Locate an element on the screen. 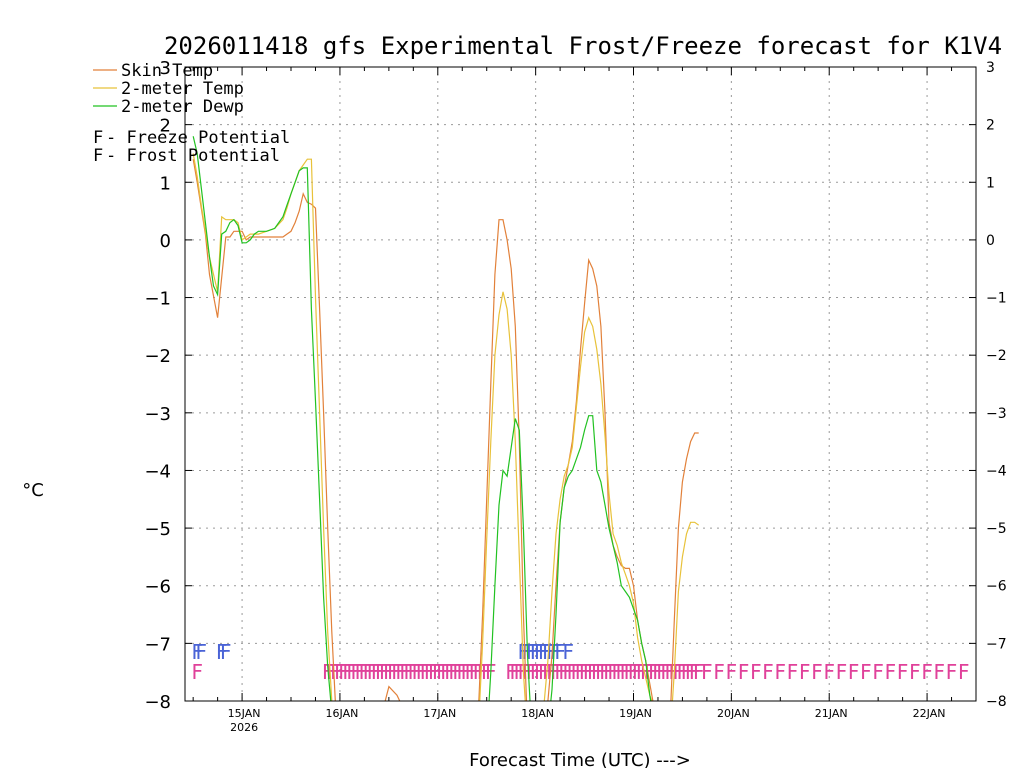 The image size is (1024, 768). legend-label: 2-meter Dewp is located at coordinates (182, 107).